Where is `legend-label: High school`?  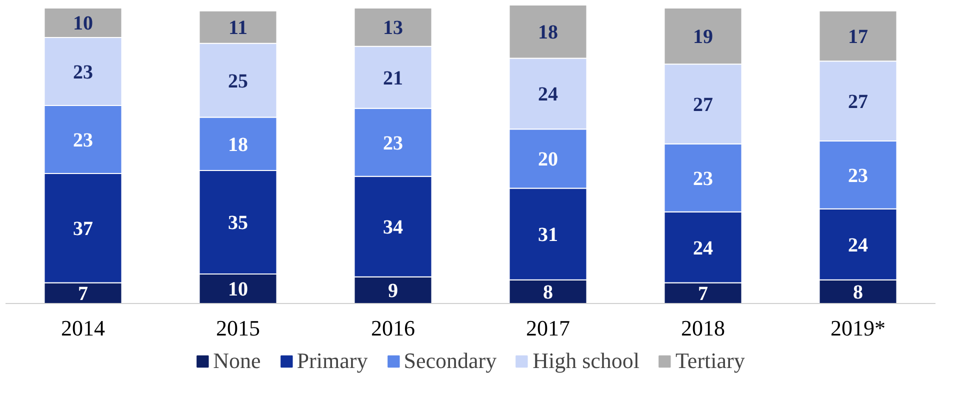 legend-label: High school is located at coordinates (586, 361).